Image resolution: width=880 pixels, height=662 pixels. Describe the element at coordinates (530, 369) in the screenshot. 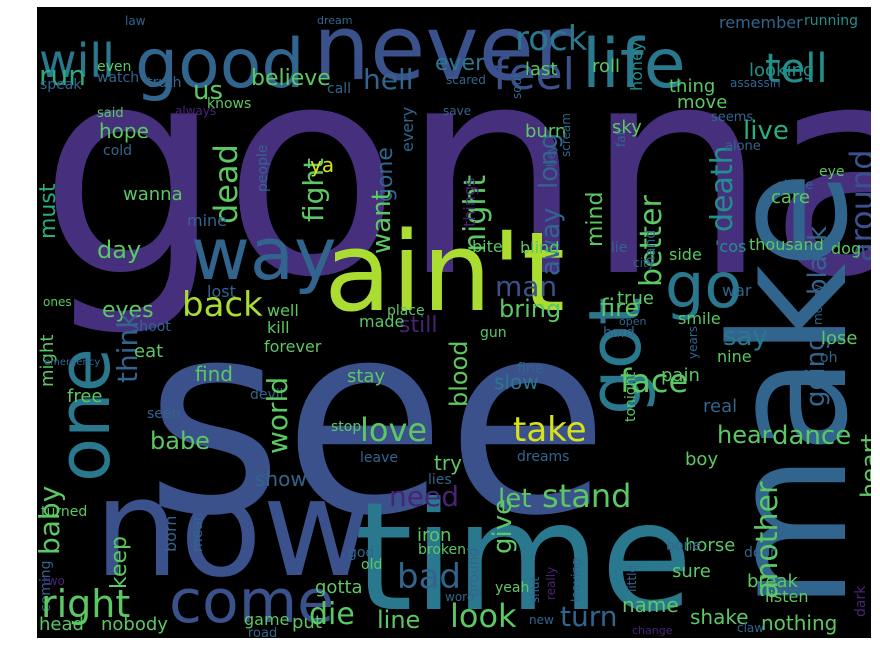

I see `word-fine: fine` at that location.